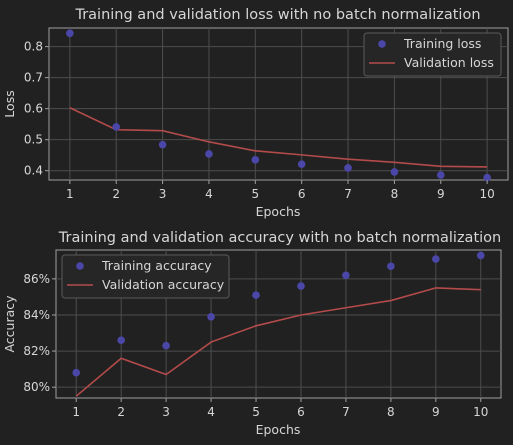 The width and height of the screenshot is (513, 445). I want to click on loss-legend-label: Training loss, so click(442, 43).